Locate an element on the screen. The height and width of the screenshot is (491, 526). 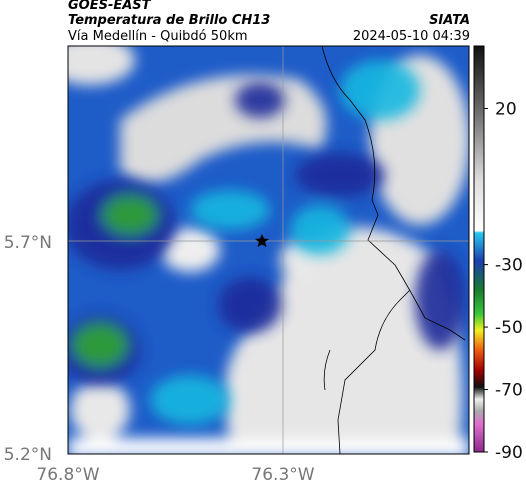
lat-tick: 5.2°N is located at coordinates (28, 455).